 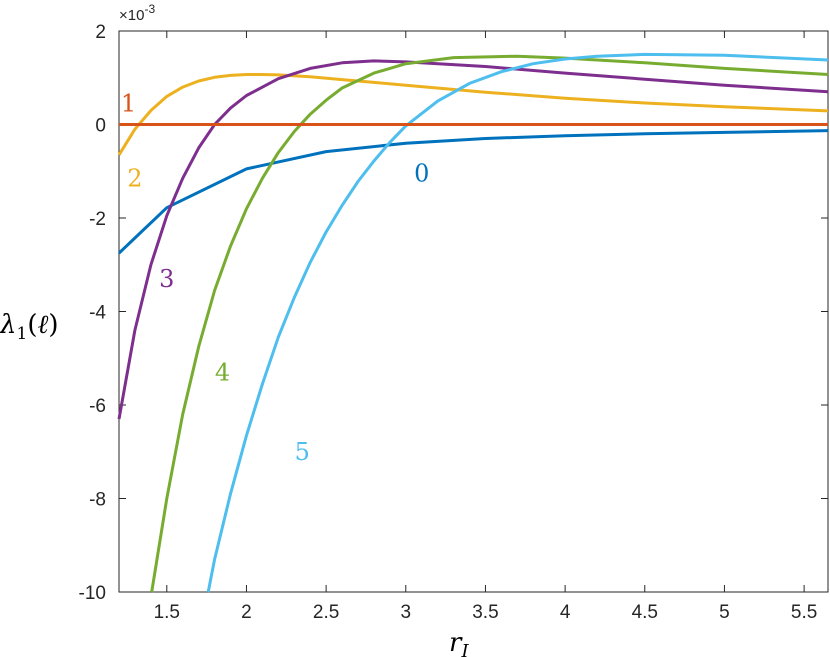 What do you see at coordinates (302, 452) in the screenshot?
I see `curve-label-5: 5` at bounding box center [302, 452].